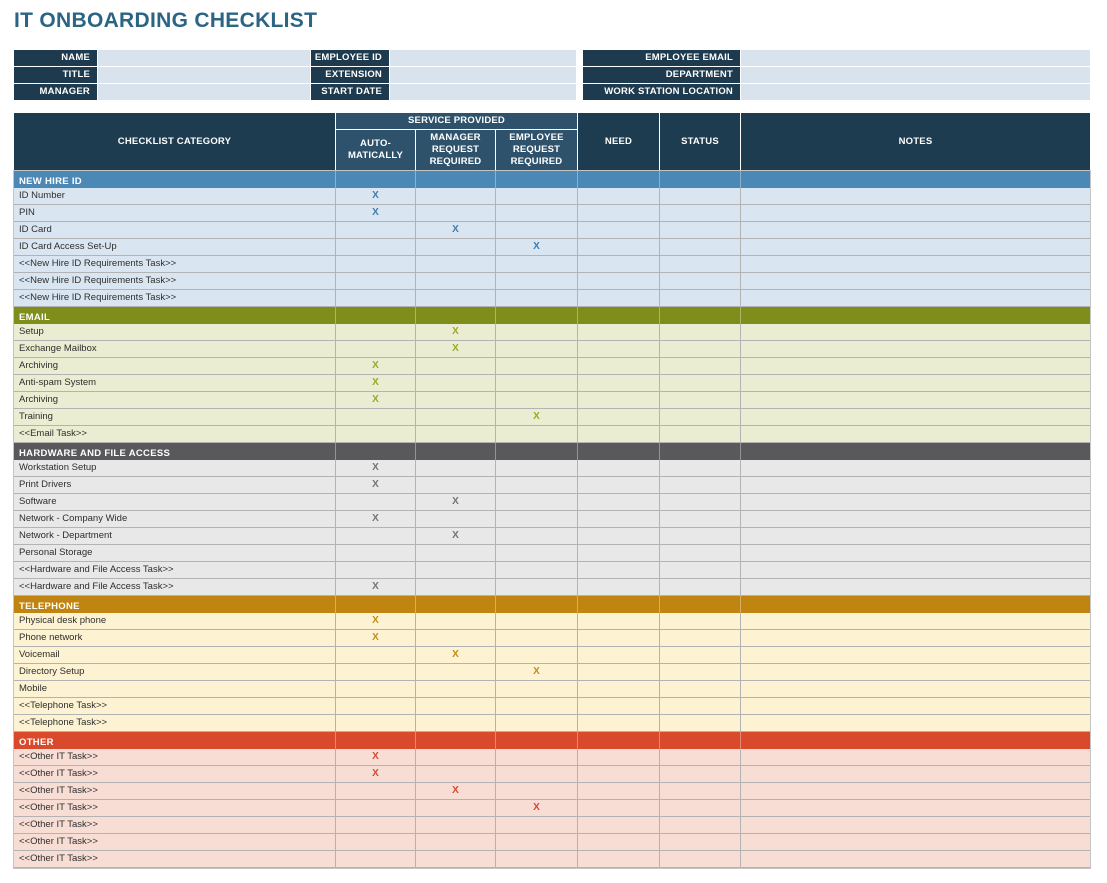 This screenshot has width=1107, height=883. What do you see at coordinates (175, 400) in the screenshot?
I see `row-label: Archiving` at bounding box center [175, 400].